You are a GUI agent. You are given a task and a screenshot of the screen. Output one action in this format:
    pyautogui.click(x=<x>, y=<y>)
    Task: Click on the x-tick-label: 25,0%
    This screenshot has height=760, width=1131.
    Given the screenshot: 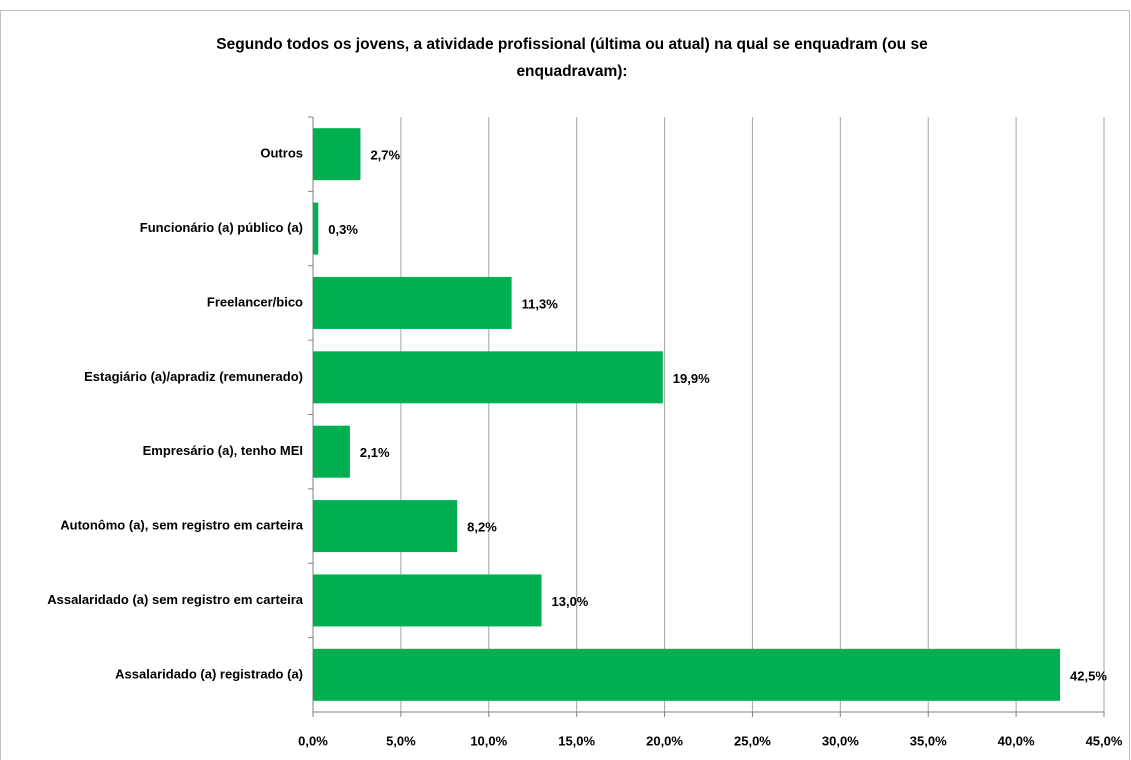 What is the action you would take?
    pyautogui.click(x=752, y=740)
    